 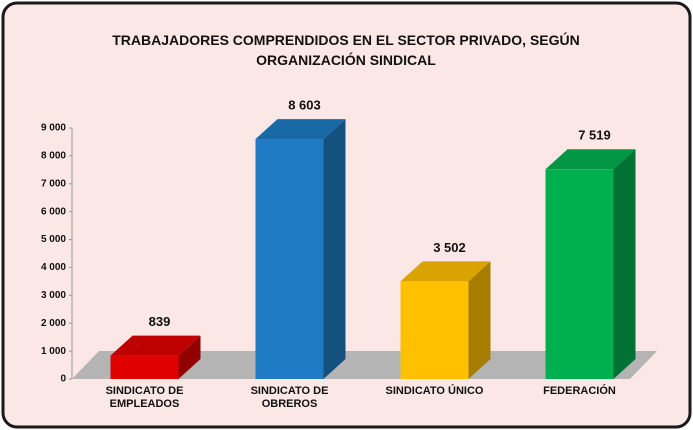 What do you see at coordinates (53, 267) in the screenshot?
I see `y-tick-label: 4 000` at bounding box center [53, 267].